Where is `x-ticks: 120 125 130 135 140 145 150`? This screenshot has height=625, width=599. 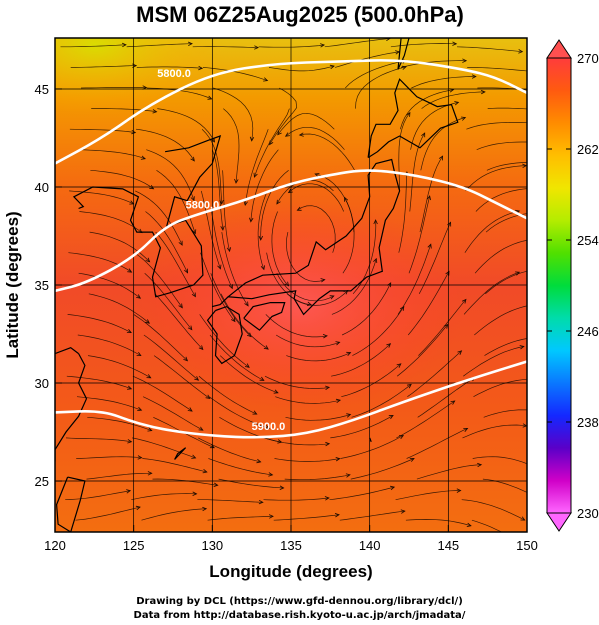 x-ticks: 120 125 130 135 140 145 150 is located at coordinates (291, 539).